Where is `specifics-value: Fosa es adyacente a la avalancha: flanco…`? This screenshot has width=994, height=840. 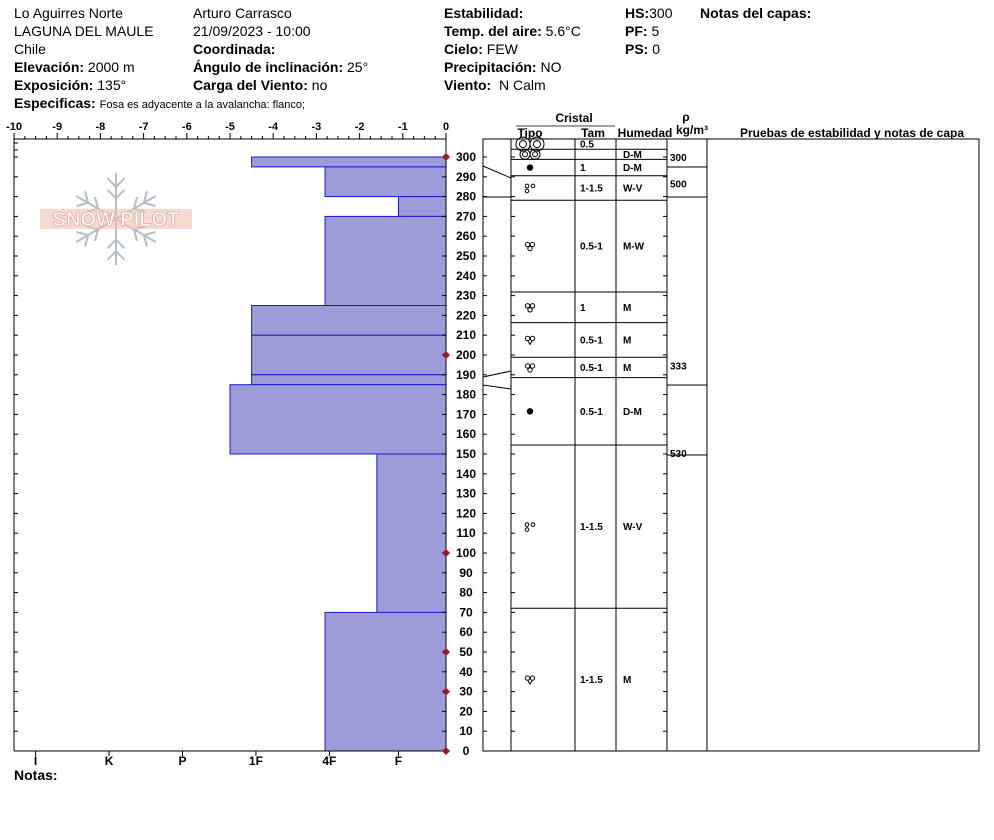
specifics-value: Fosa es adyacente a la avalancha: flanco… is located at coordinates (202, 105).